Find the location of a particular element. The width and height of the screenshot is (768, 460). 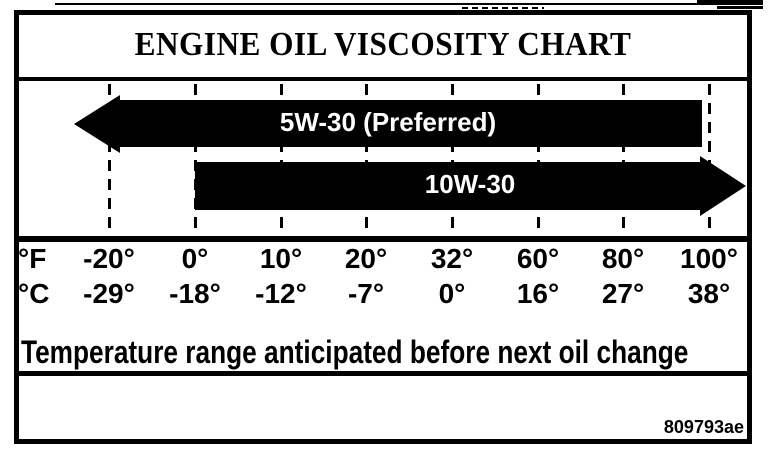

bar-10w30-arrow-right is located at coordinates (470, 186).